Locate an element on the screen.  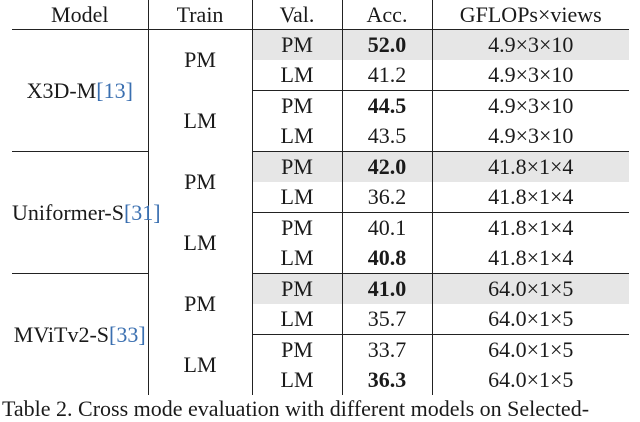
accuracy-cell: 36.2 is located at coordinates (387, 197).